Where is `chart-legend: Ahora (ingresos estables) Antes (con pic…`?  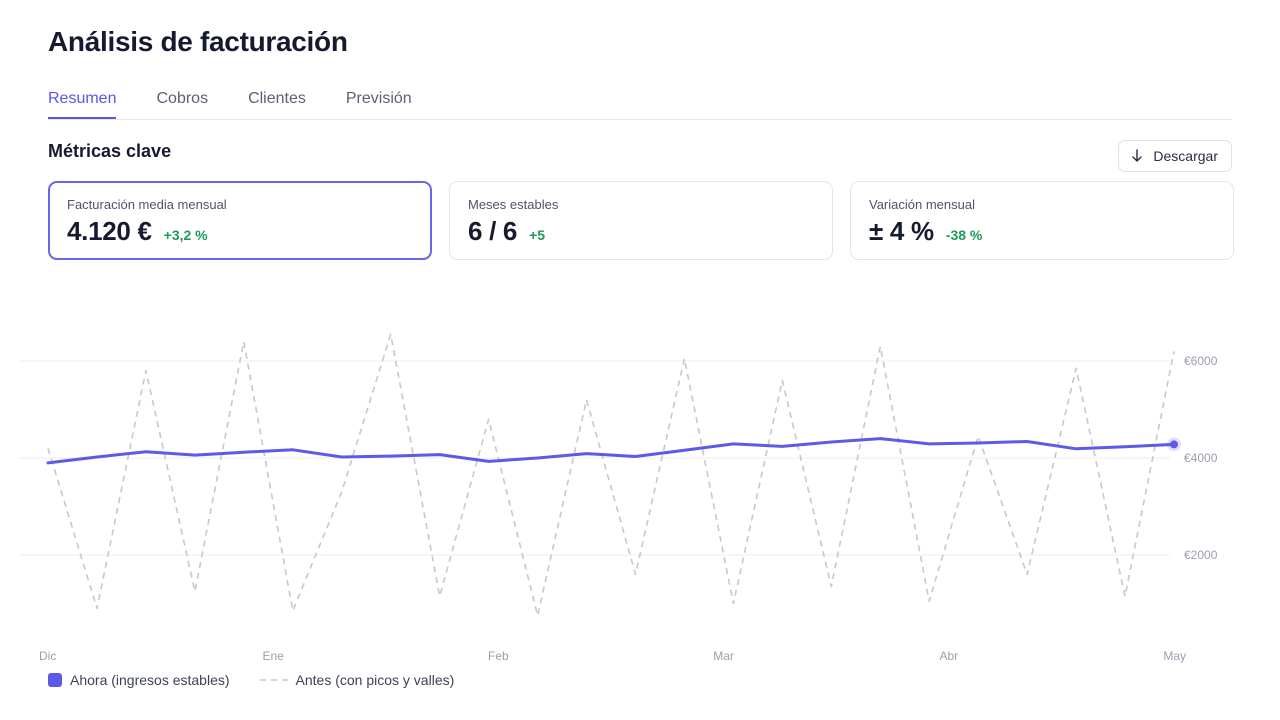 chart-legend: Ahora (ingresos estables) Antes (con pic… is located at coordinates (266, 680).